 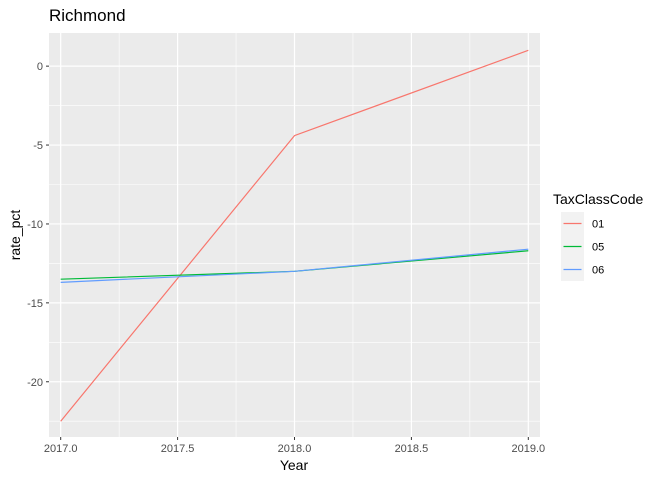 I want to click on x-axis: 2017.0 2017.5 2018.0 2018.5 2019.0, so click(x=294, y=446).